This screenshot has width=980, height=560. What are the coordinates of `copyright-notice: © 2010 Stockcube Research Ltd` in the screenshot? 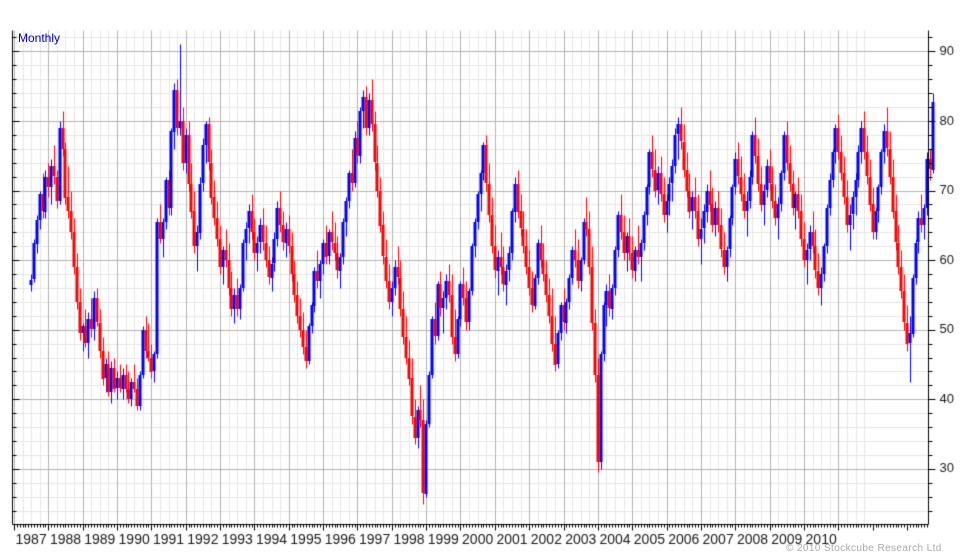 It's located at (864, 548).